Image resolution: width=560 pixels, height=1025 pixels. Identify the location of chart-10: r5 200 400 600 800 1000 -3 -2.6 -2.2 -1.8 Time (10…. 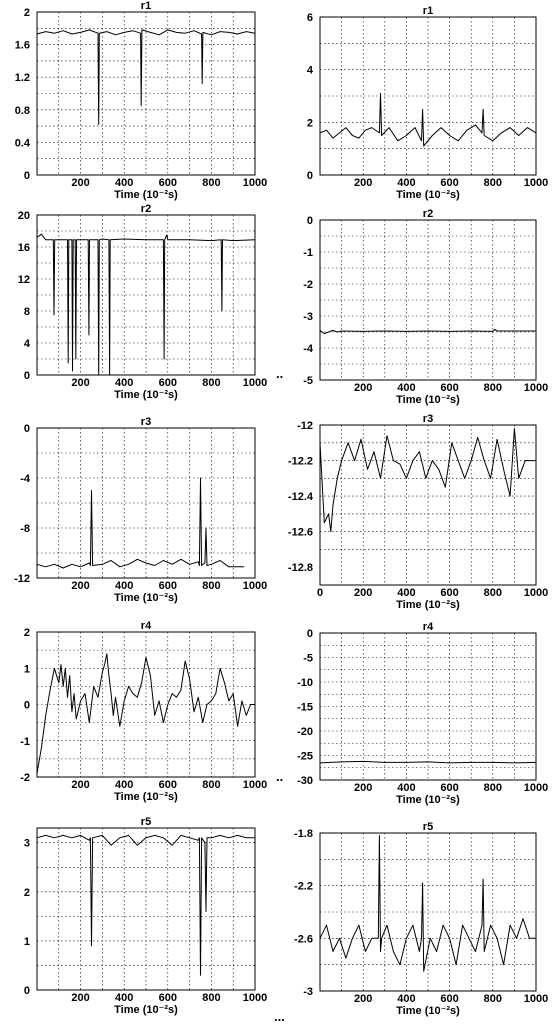
(421, 919).